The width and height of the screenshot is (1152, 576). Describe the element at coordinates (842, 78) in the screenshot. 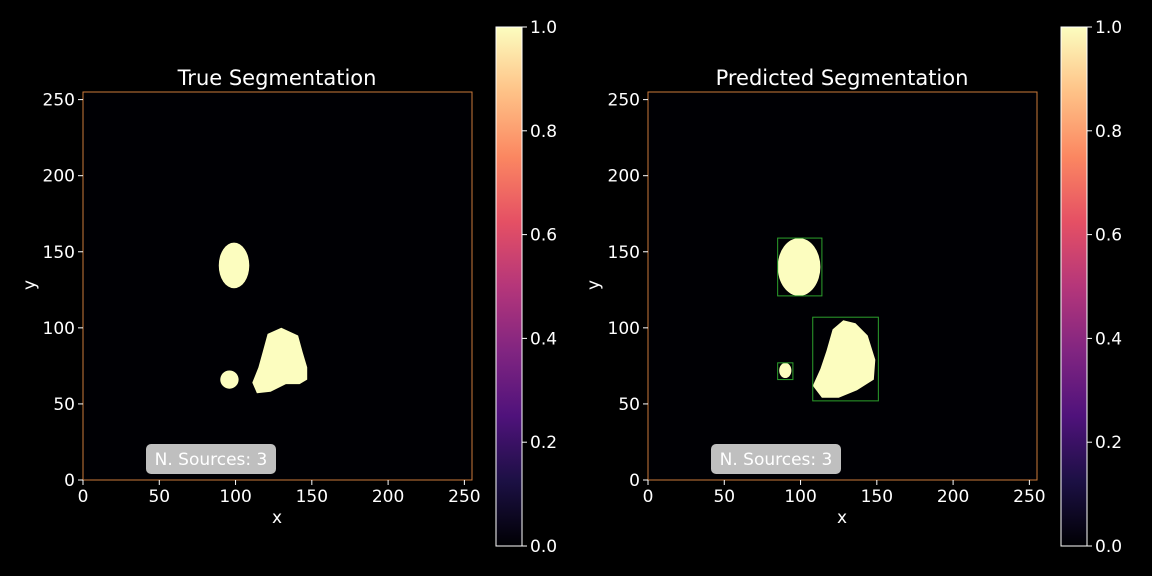

I see `panel-title: Predicted Segmentation` at that location.